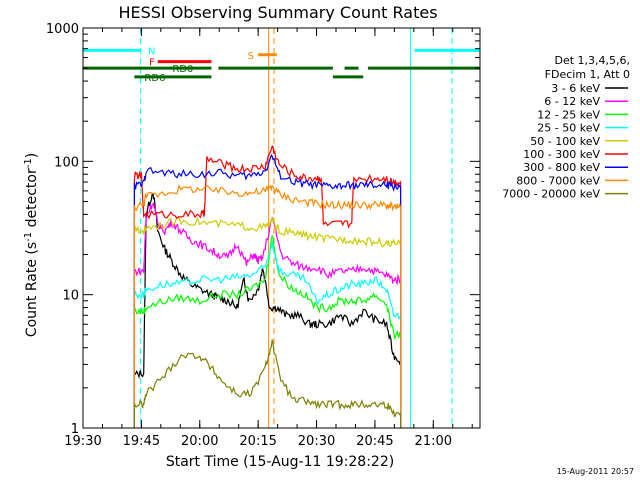  I want to click on flag-label: S, so click(251, 56).